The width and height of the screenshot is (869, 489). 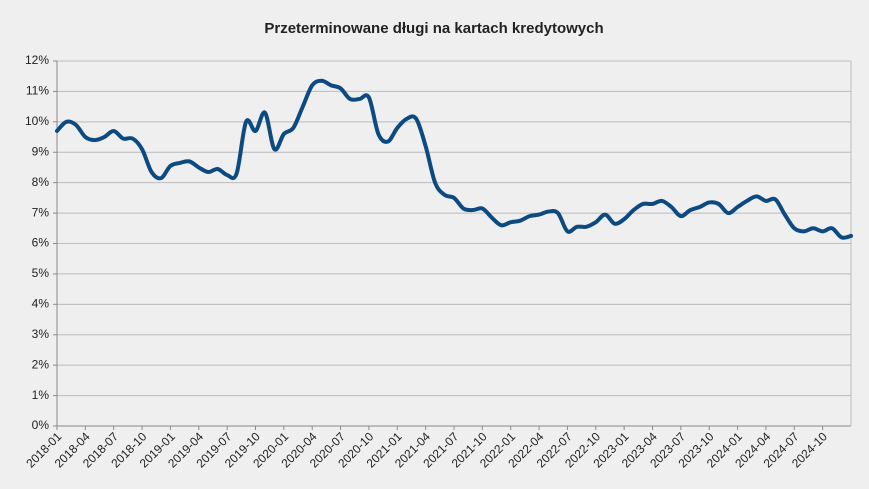 What do you see at coordinates (41, 243) in the screenshot?
I see `y-tick-label: 6%` at bounding box center [41, 243].